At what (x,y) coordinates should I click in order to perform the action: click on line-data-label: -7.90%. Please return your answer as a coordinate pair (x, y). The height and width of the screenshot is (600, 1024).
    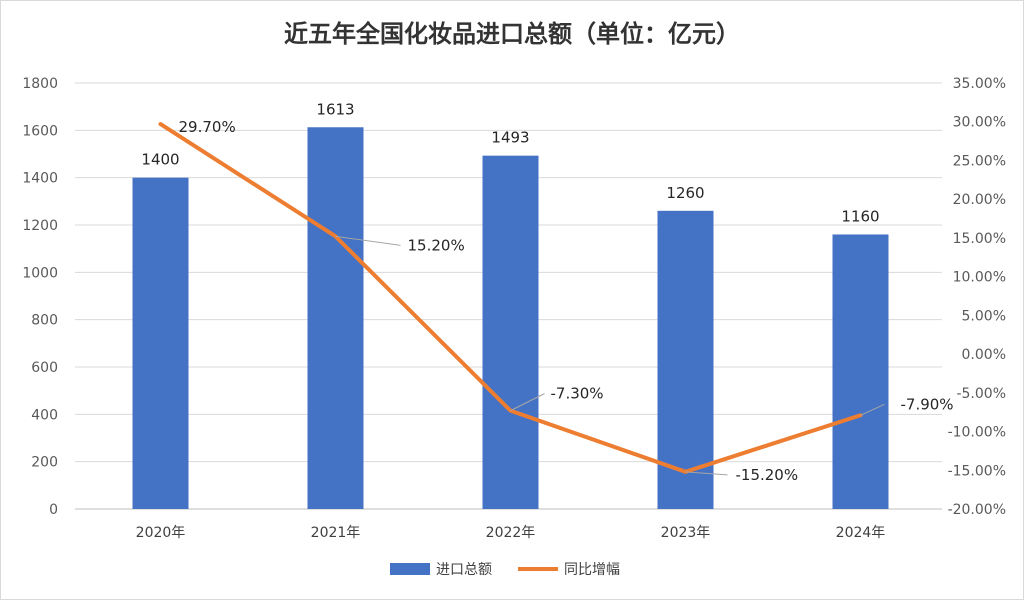
    Looking at the image, I should click on (927, 404).